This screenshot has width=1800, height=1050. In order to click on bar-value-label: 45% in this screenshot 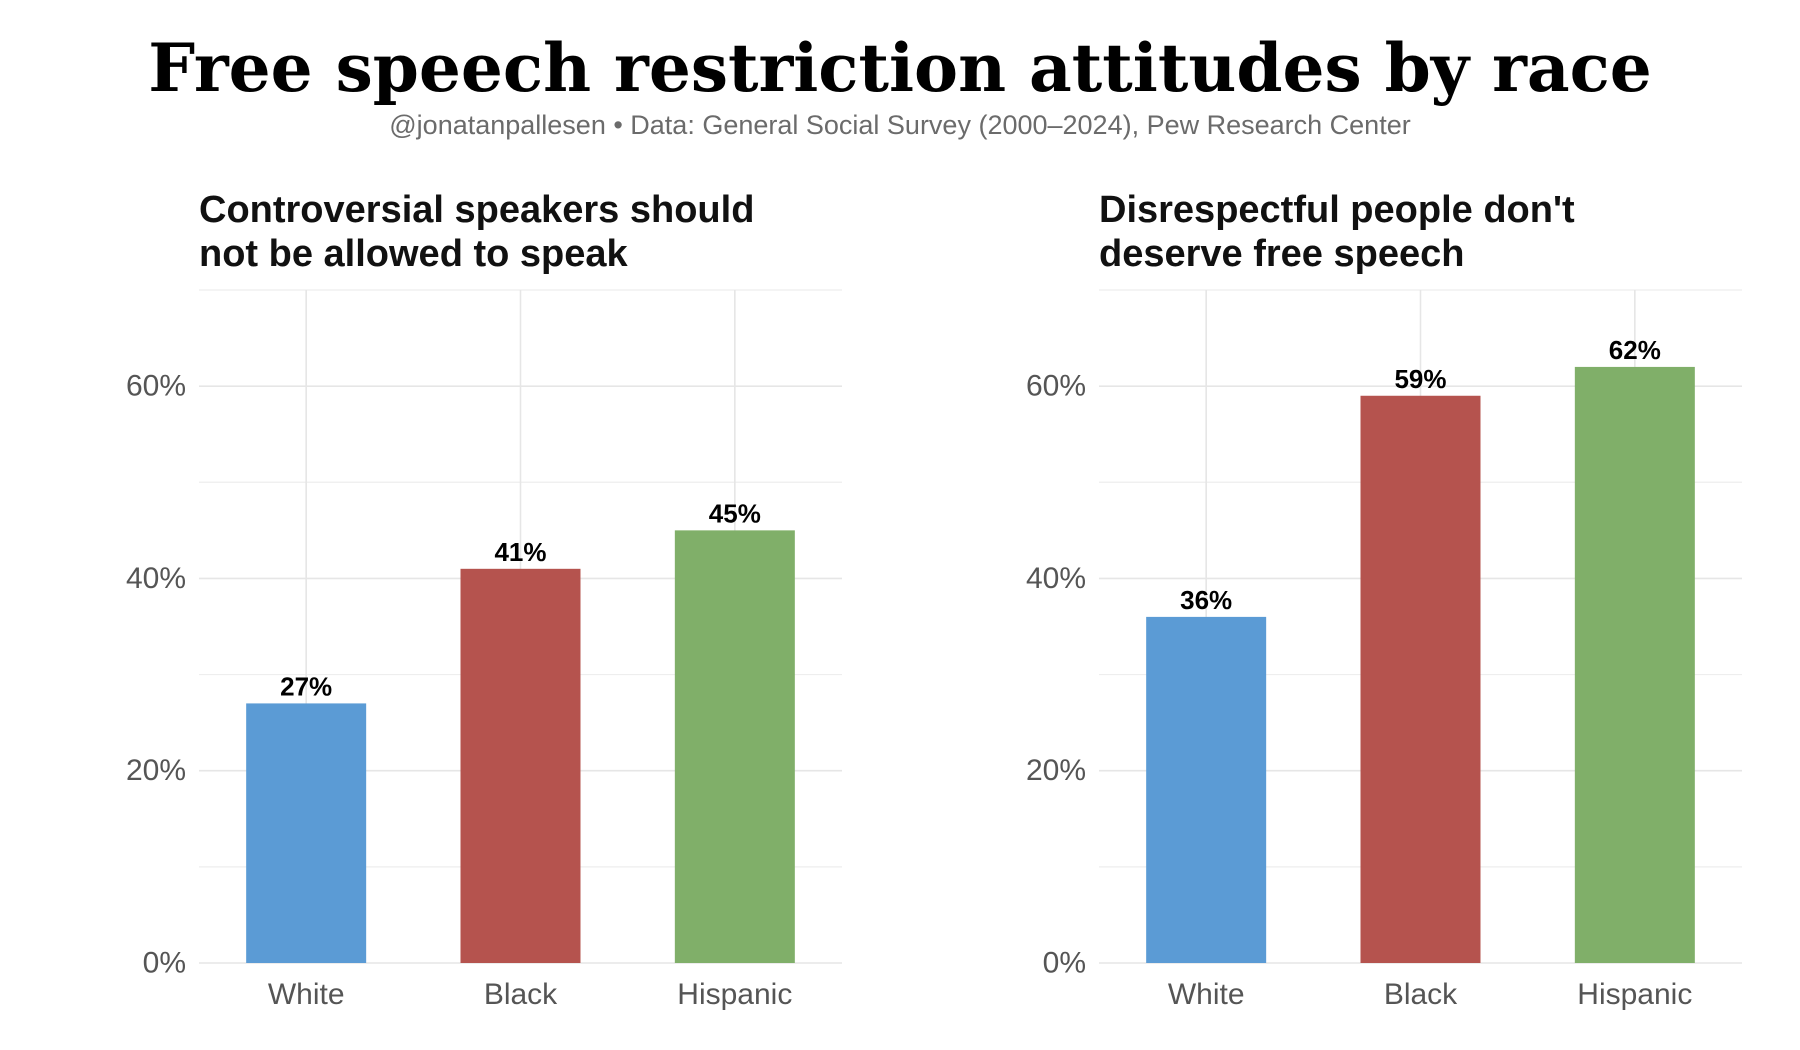, I will do `click(735, 513)`.